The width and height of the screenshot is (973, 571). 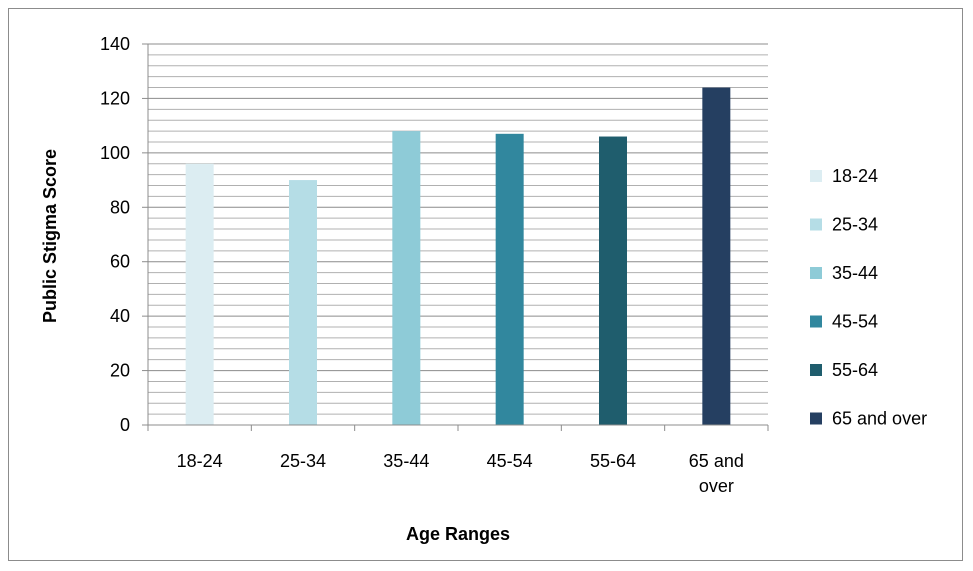 I want to click on y-tick-label: 40, so click(x=120, y=316).